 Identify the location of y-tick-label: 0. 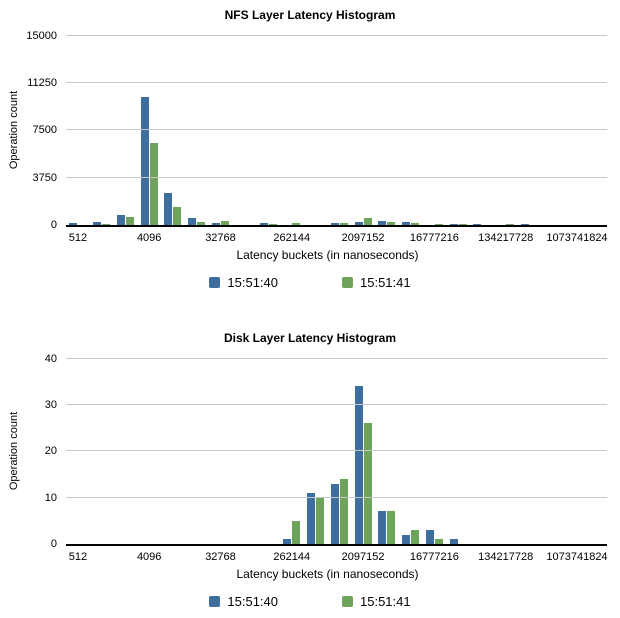
(53, 544).